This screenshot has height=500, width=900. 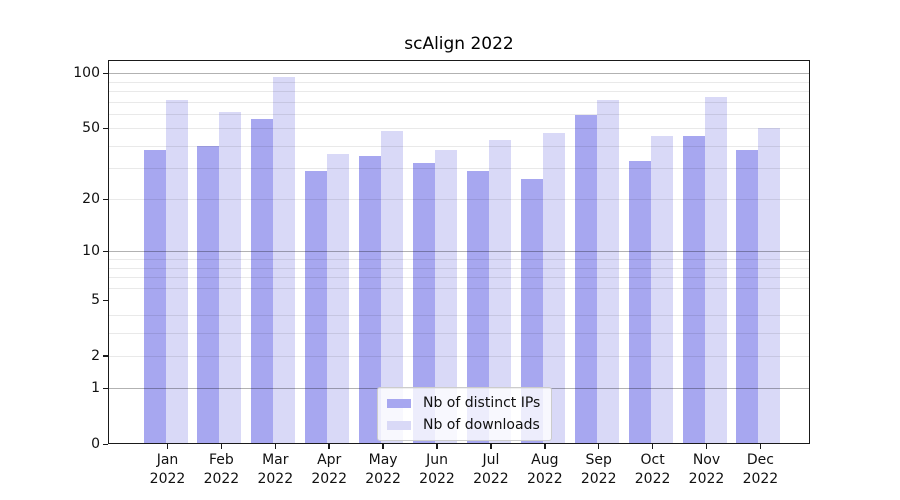 What do you see at coordinates (769, 286) in the screenshot?
I see `bar-downloads-dec` at bounding box center [769, 286].